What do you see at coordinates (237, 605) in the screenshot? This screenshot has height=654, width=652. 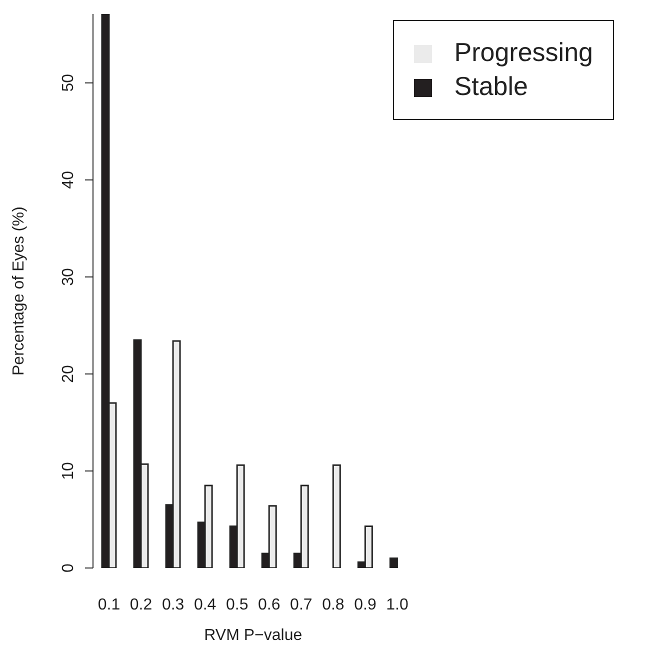 I see `x-tick-label: 0.5` at bounding box center [237, 605].